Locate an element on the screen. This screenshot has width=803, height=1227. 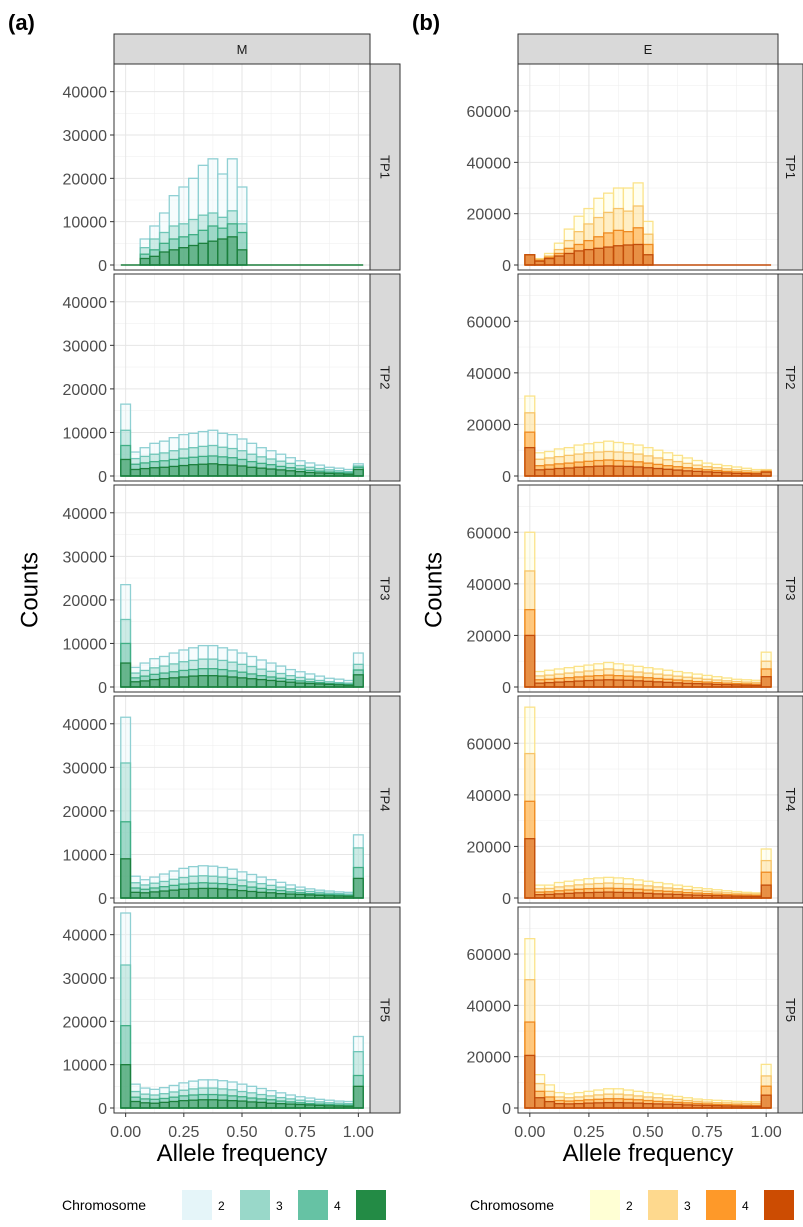
legend: Chromosome 2 3 4 is located at coordinates (632, 1205).